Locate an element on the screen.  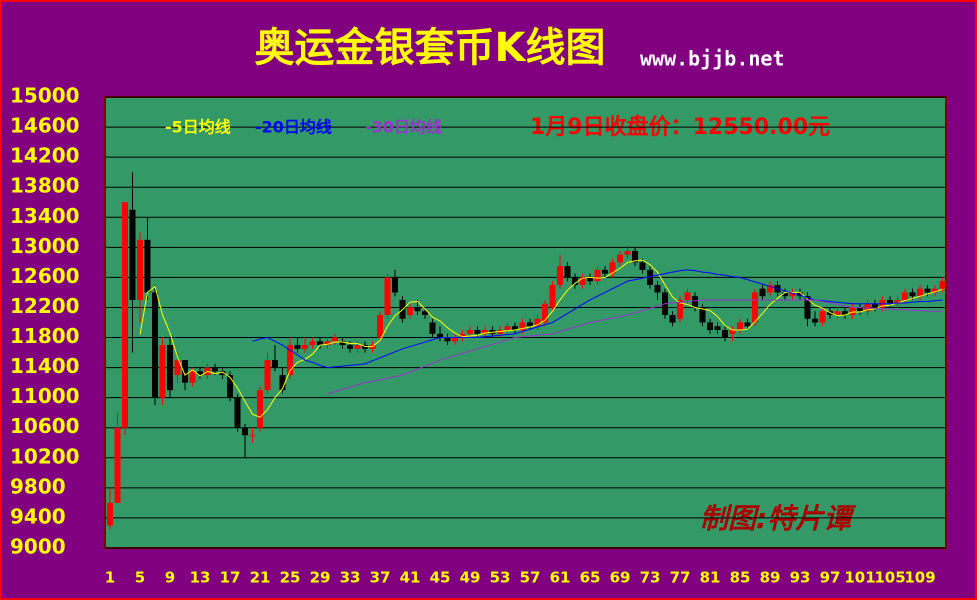
y-tick-label: 13400 is located at coordinates (45, 216).